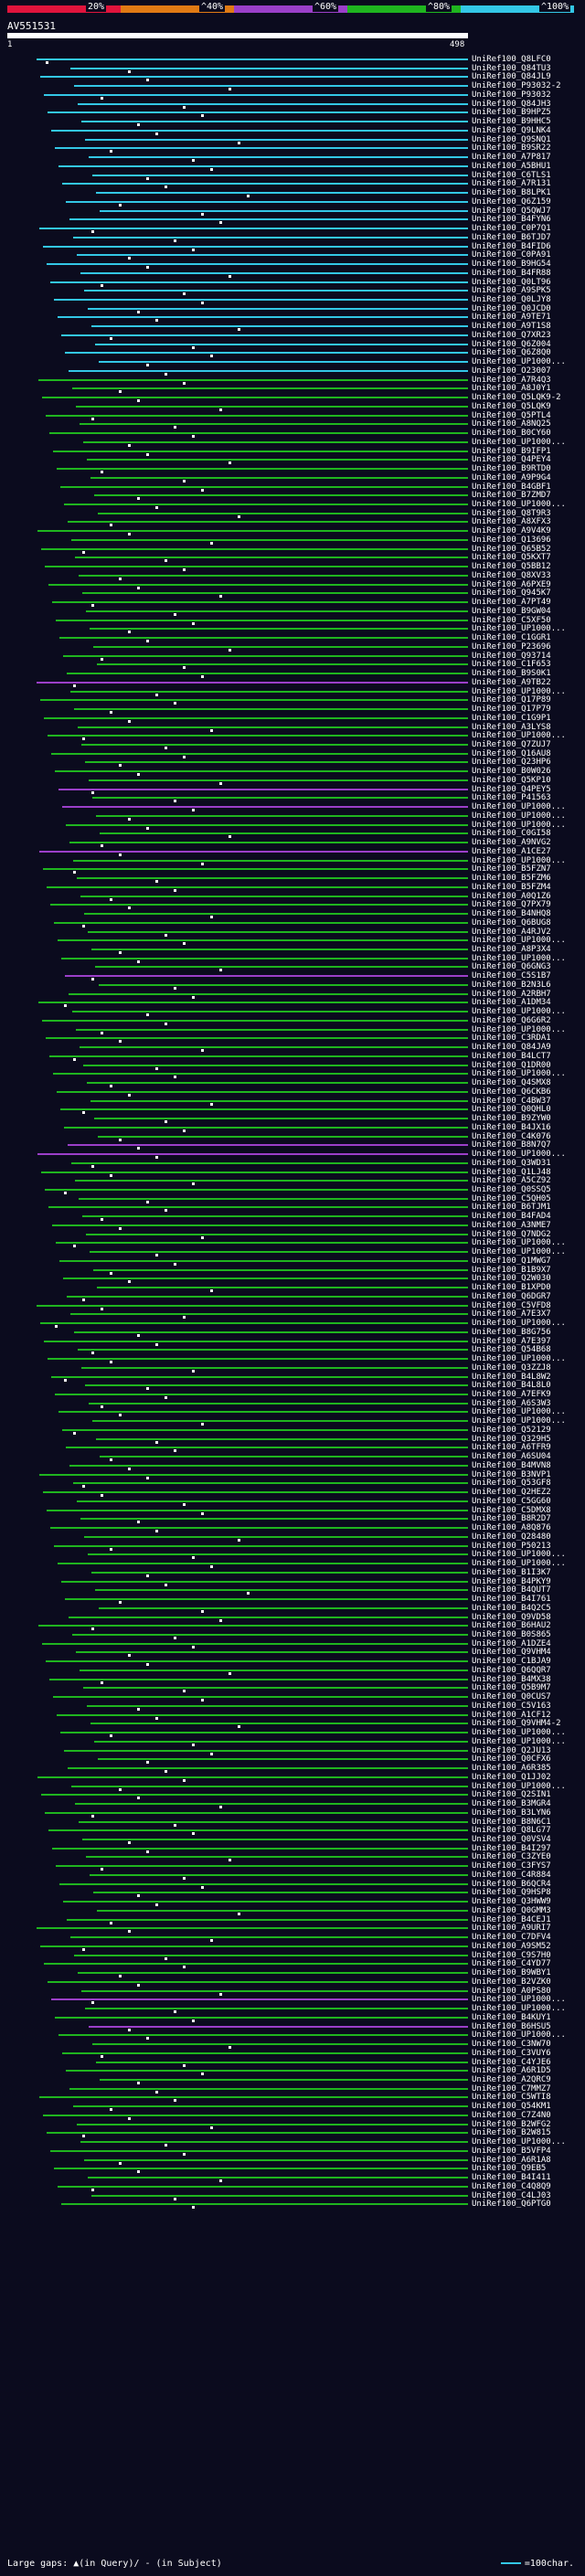  I want to click on hit-label: UniRef100_C4LJ03, so click(512, 2195).